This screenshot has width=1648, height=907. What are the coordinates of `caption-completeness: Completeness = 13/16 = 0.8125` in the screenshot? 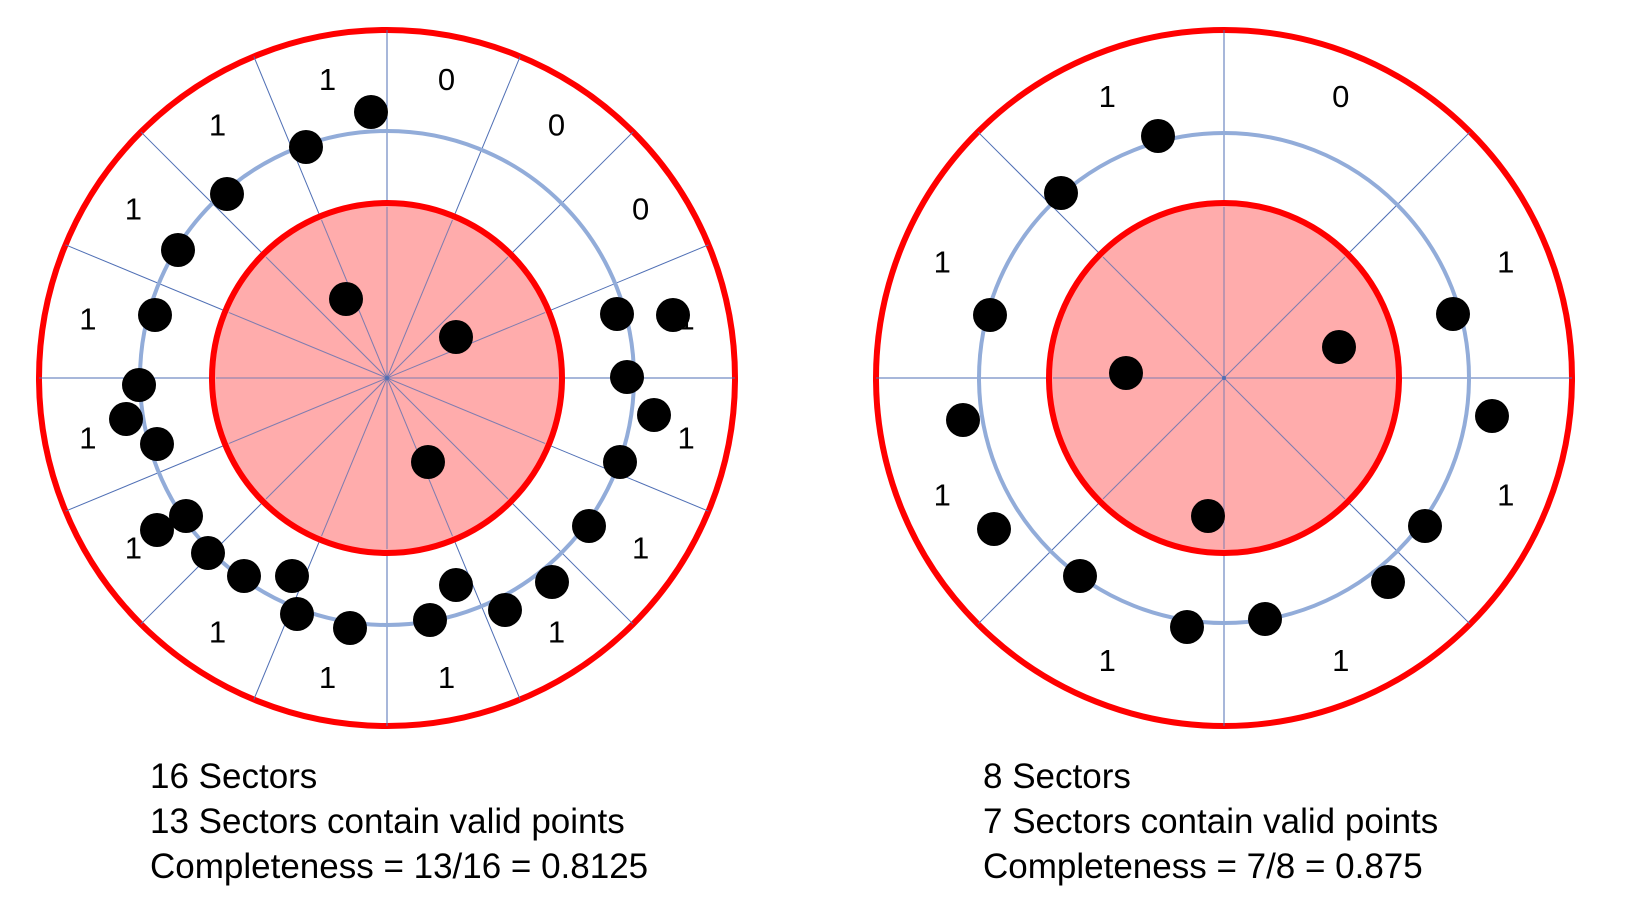 It's located at (399, 866).